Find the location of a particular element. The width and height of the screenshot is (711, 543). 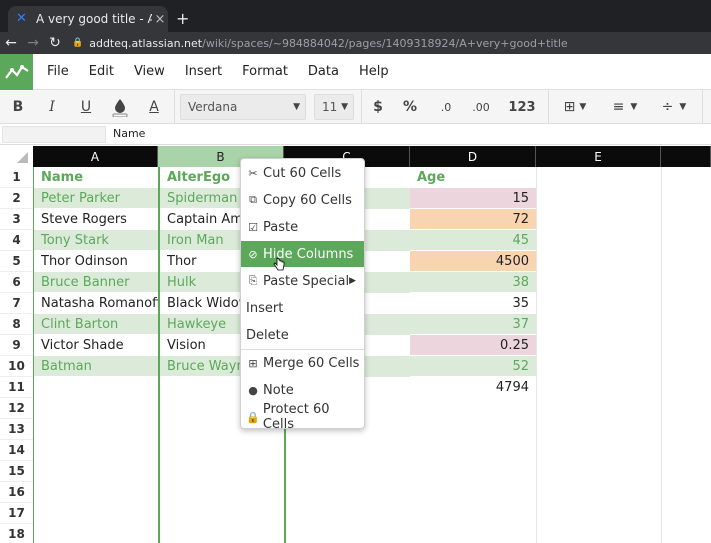

column-header-a: A is located at coordinates (95, 156).